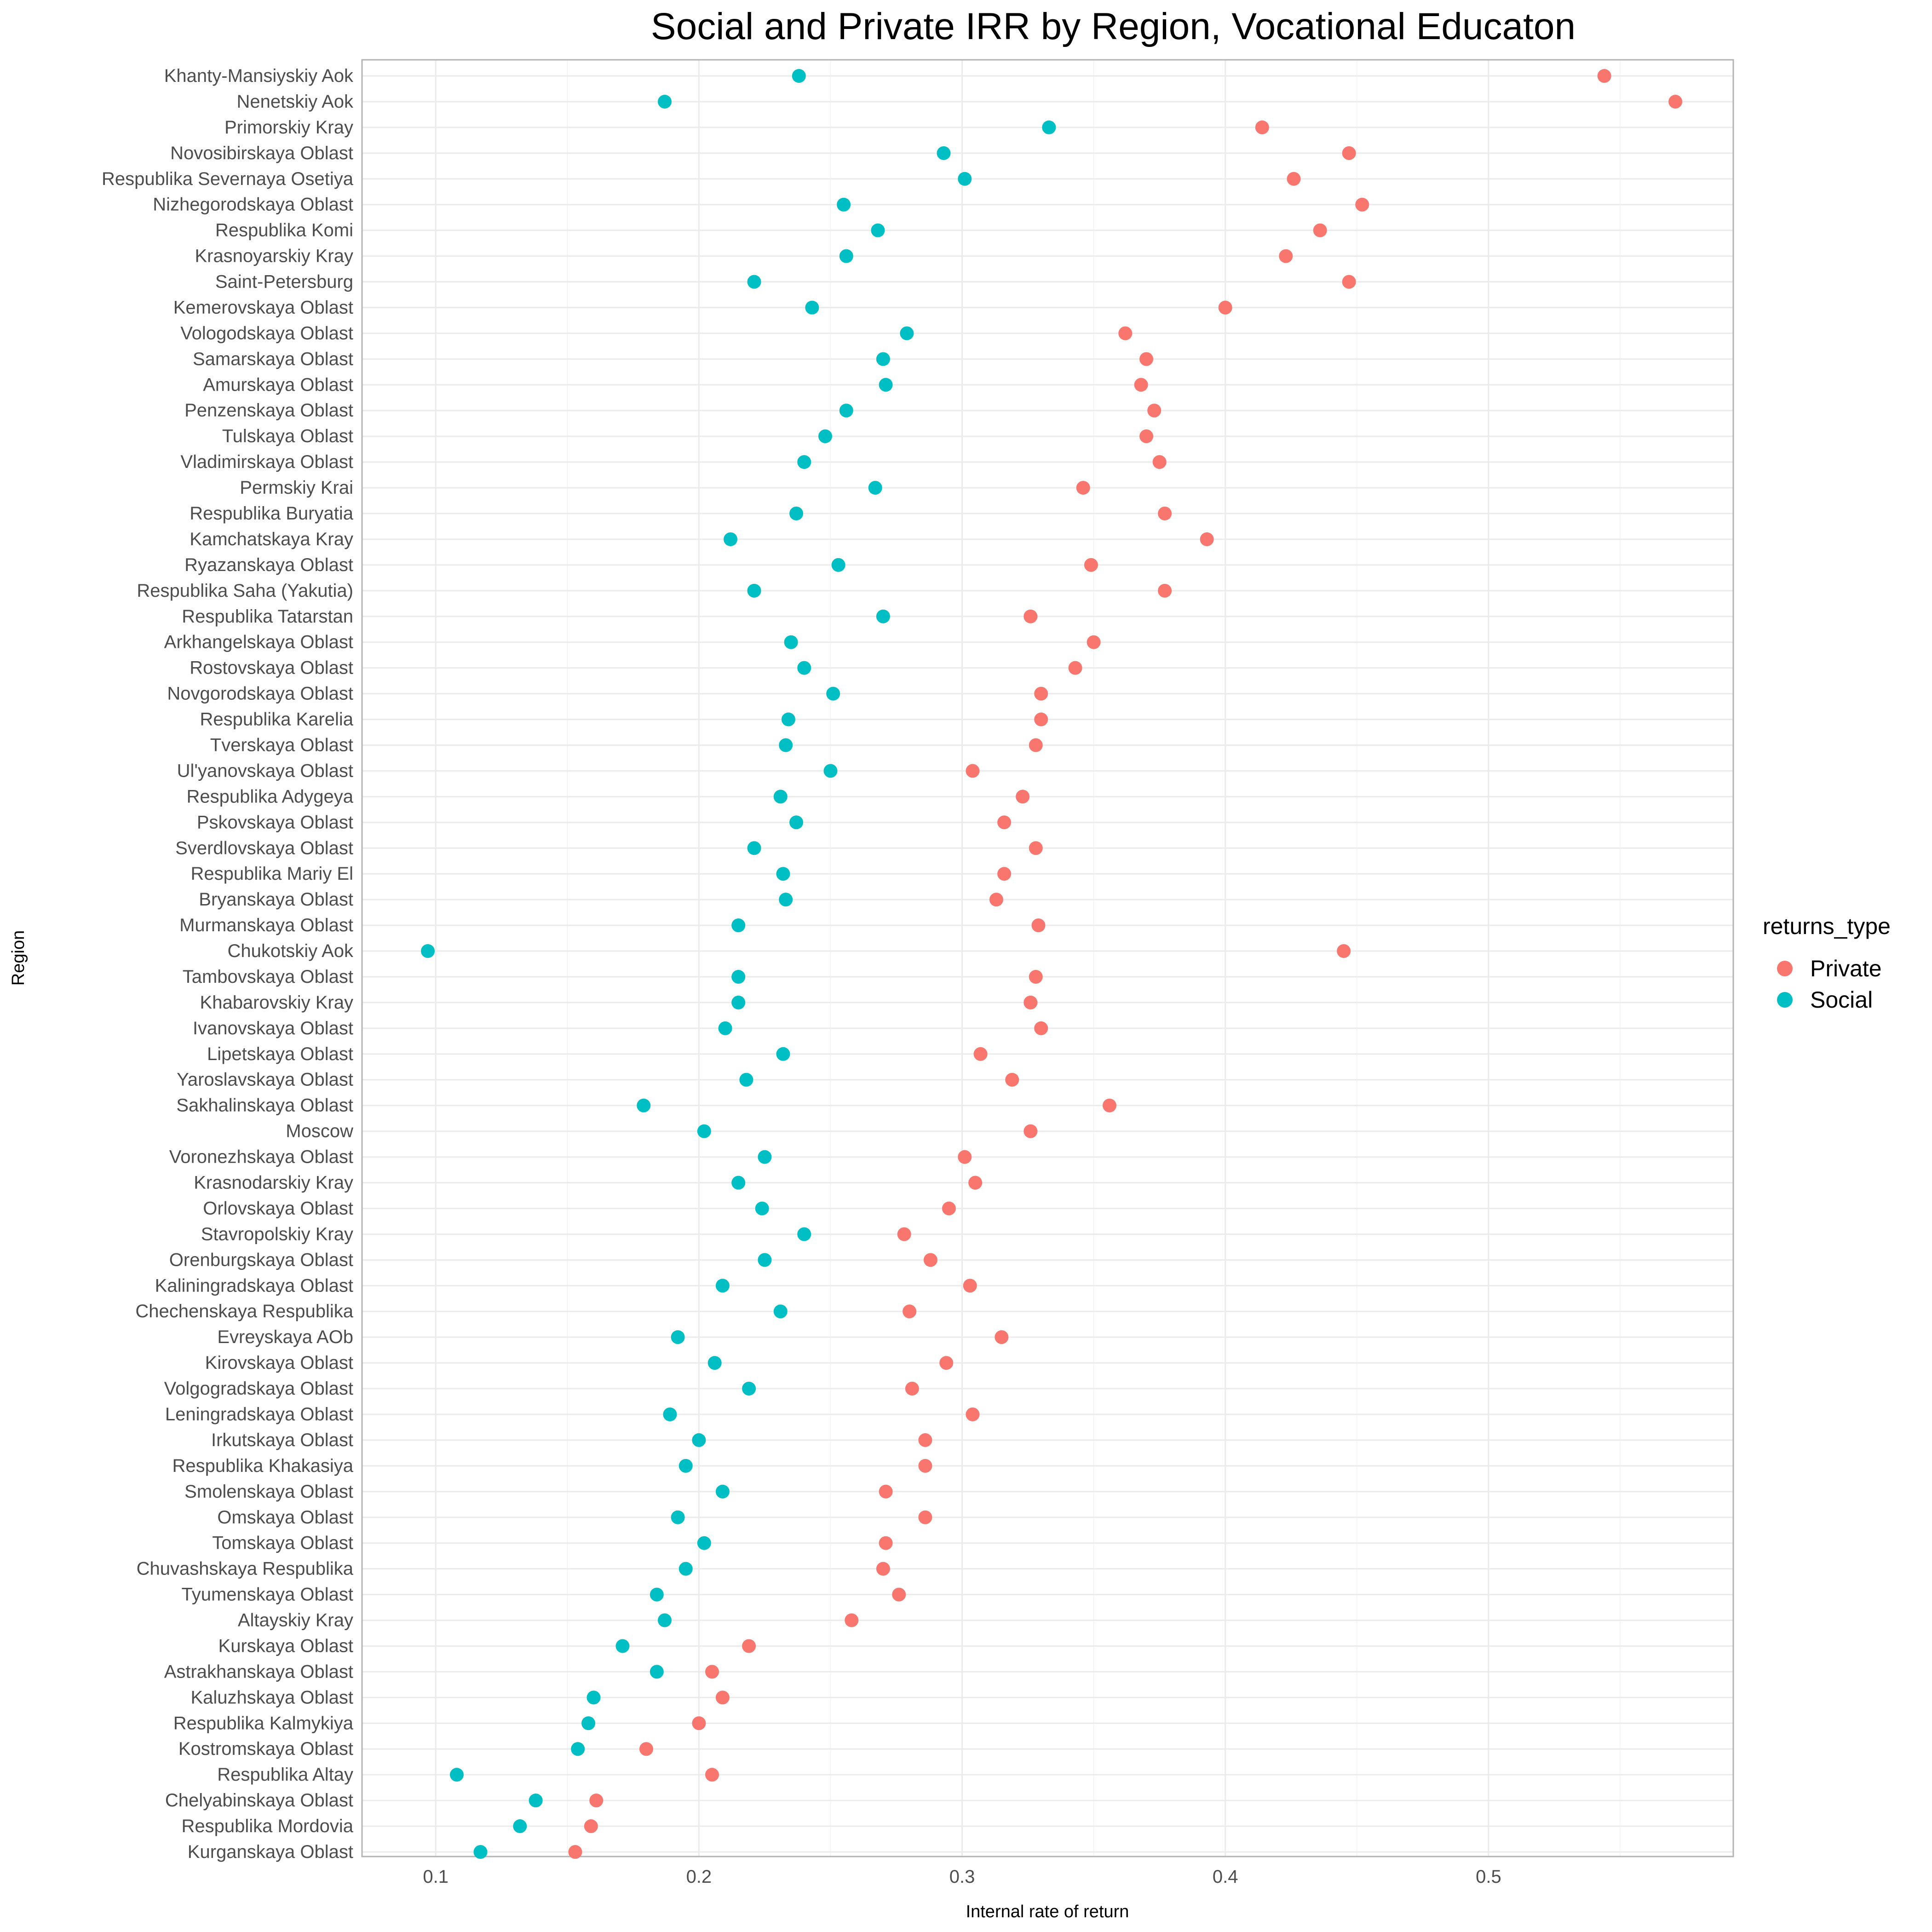  What do you see at coordinates (275, 822) in the screenshot?
I see `y-tick-label: Pskovskaya Oblast` at bounding box center [275, 822].